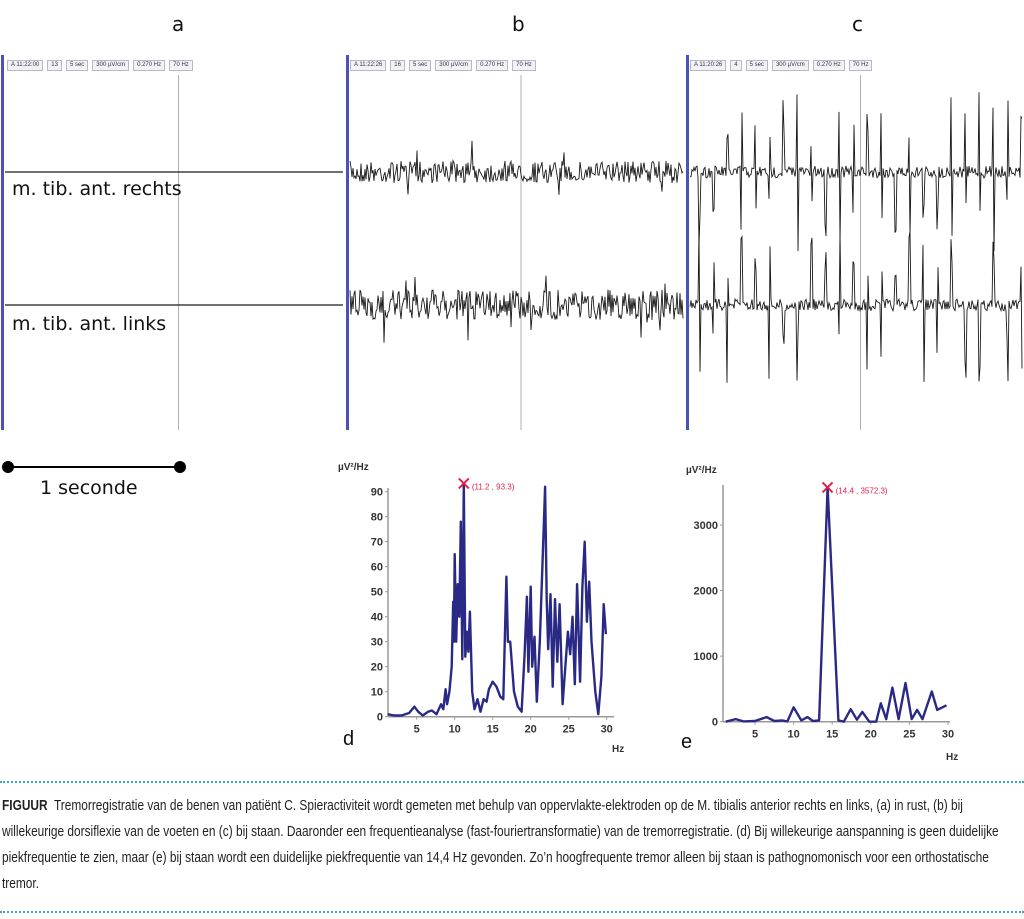 The height and width of the screenshot is (919, 1024). I want to click on scale-bar-label: 1 seconde, so click(89, 488).